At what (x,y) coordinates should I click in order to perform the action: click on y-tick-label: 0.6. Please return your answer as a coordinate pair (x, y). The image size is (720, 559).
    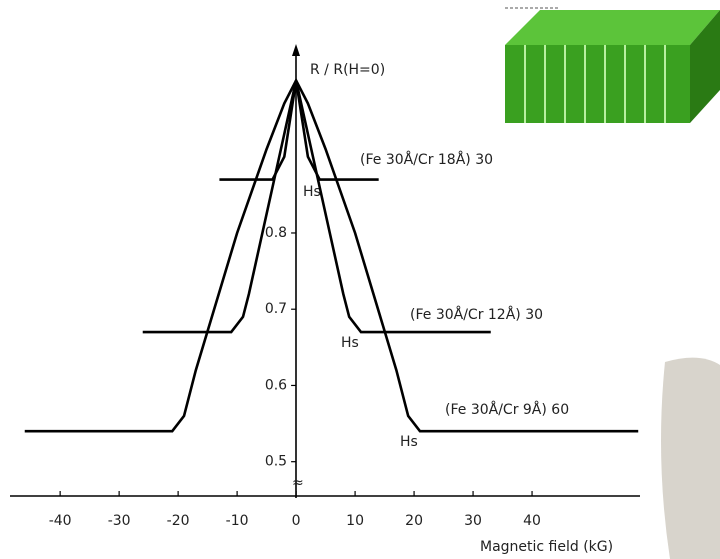
    Looking at the image, I should click on (276, 385).